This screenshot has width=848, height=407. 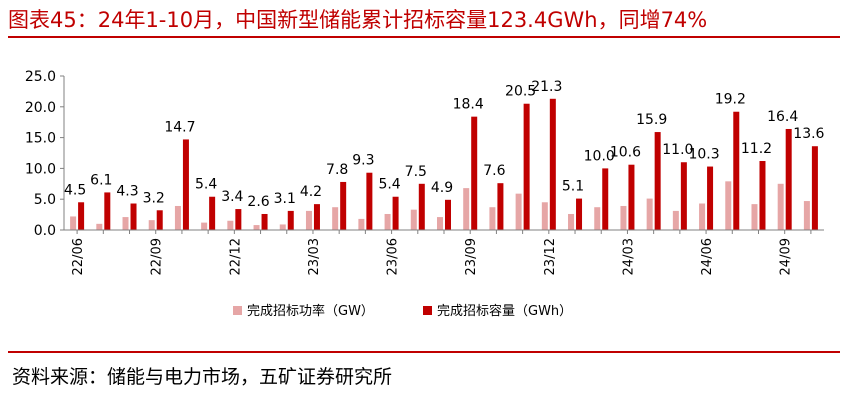 What do you see at coordinates (677, 150) in the screenshot?
I see `data-label-capacity: 11.0` at bounding box center [677, 150].